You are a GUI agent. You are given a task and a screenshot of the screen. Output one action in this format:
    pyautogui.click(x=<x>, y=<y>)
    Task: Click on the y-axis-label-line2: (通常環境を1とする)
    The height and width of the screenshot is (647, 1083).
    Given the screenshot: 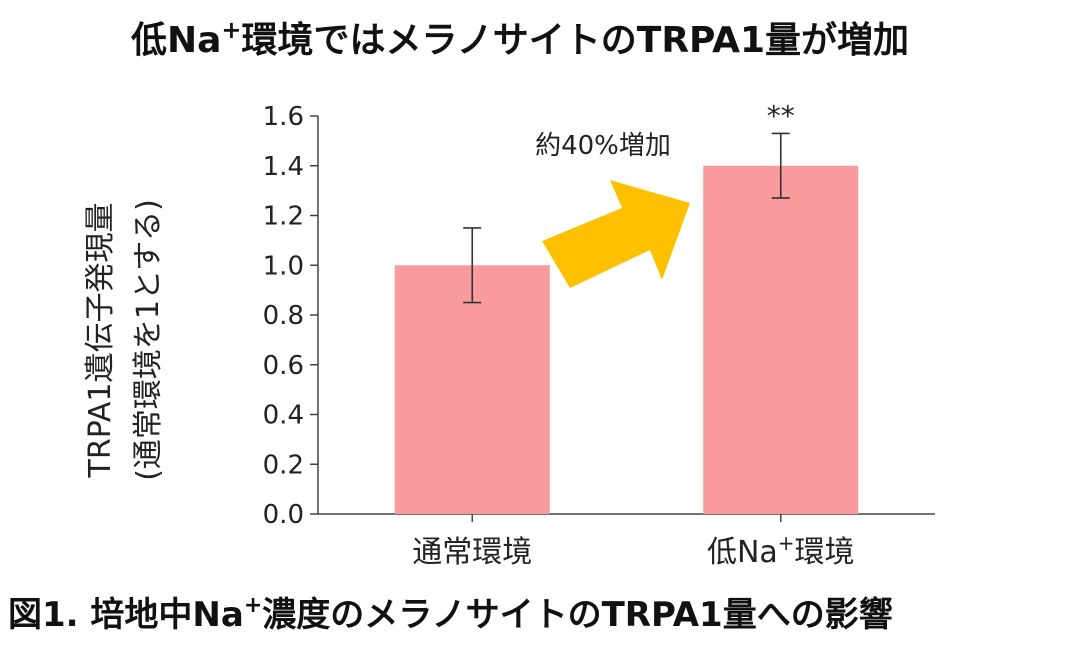 What is the action you would take?
    pyautogui.click(x=148, y=340)
    